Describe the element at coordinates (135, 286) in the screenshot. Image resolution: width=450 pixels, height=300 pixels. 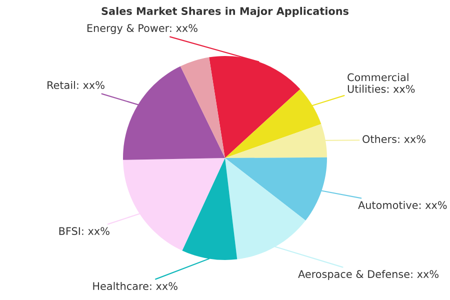
I see `slice-label: Healthcare: xx%` at that location.